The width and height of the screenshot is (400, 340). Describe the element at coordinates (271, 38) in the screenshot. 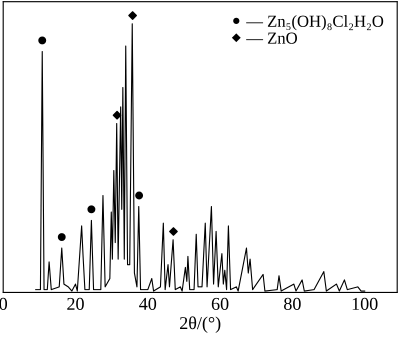

I see `legend-label: — ZnO` at that location.